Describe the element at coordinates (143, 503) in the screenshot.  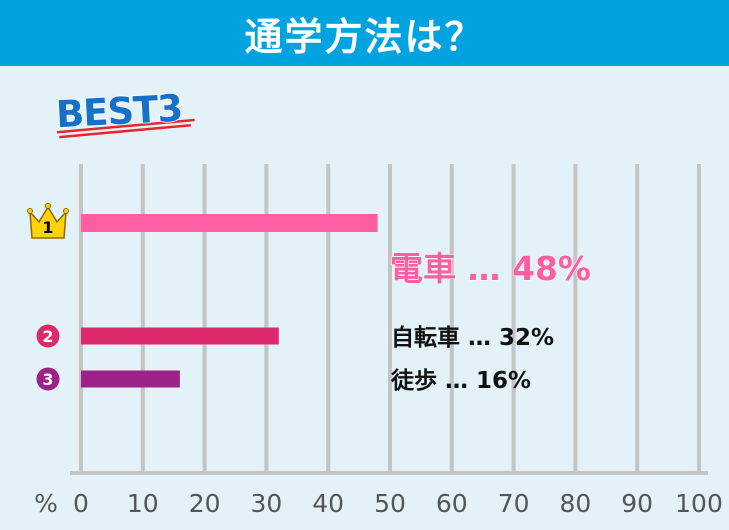
I see `x-tick-label: 10` at that location.